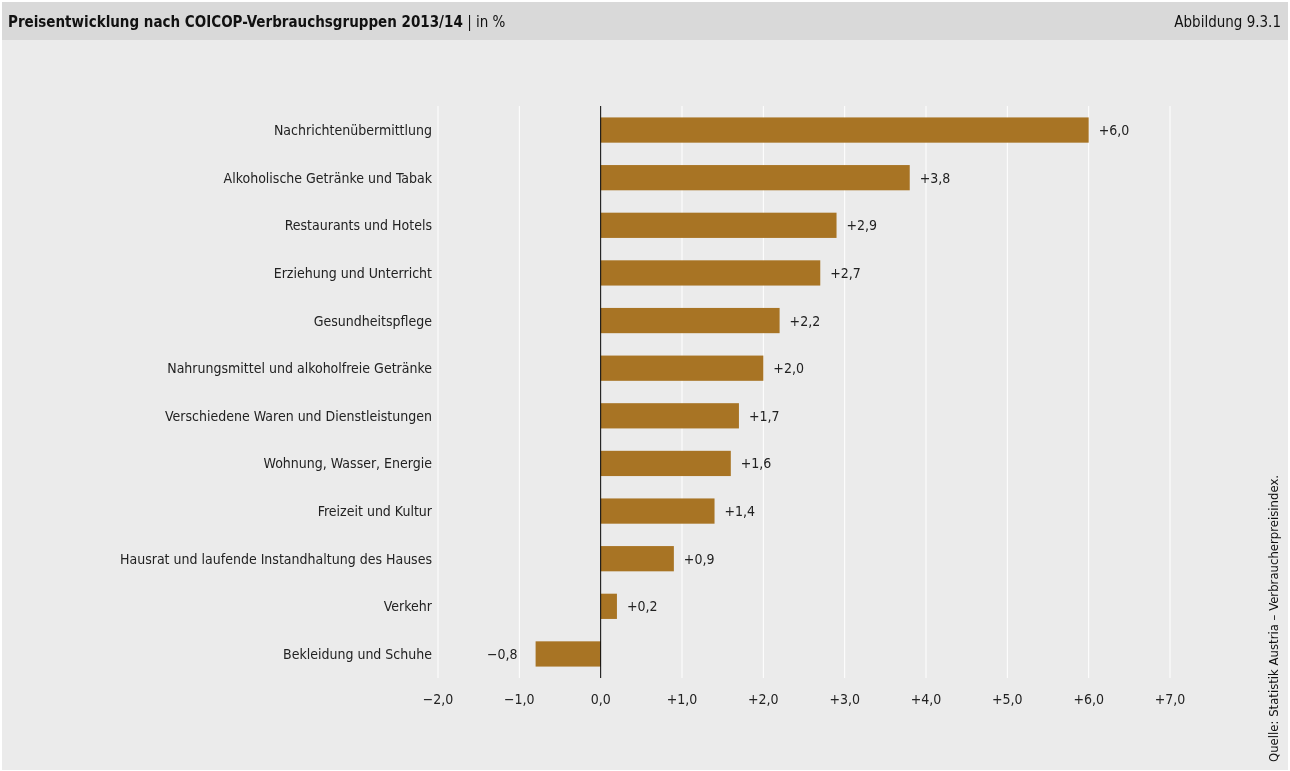 The height and width of the screenshot is (771, 1290). I want to click on y-tick-label: Alkoholische Getränke und Tabak, so click(328, 177).